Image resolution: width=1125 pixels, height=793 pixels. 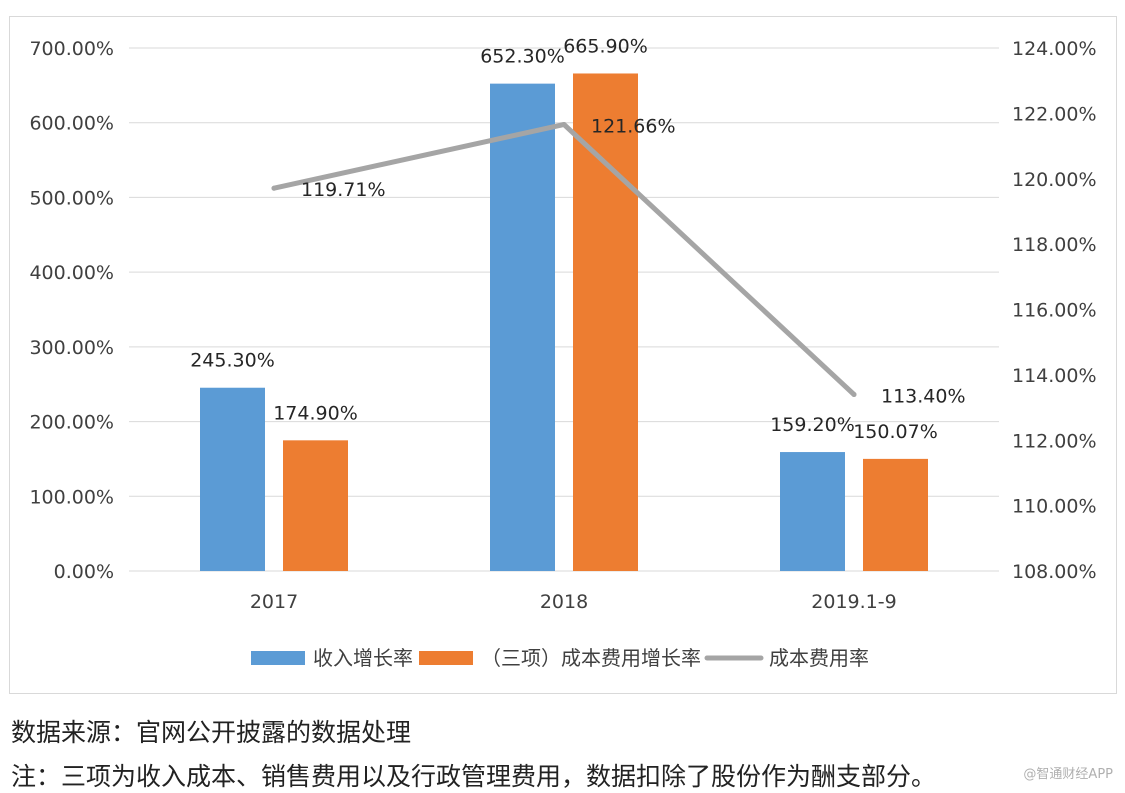 I want to click on bar-data-label: 174.90%, so click(x=315, y=413).